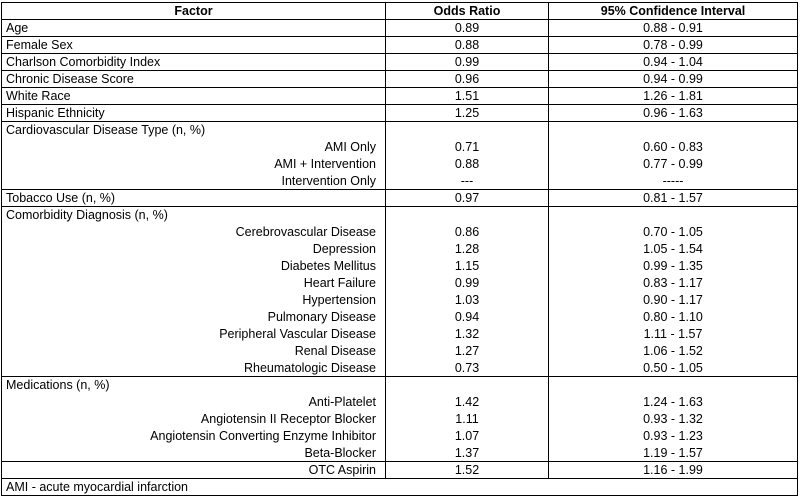 This screenshot has height=496, width=800. Describe the element at coordinates (193, 385) in the screenshot. I see `factor-label: Medications (n, %)` at that location.